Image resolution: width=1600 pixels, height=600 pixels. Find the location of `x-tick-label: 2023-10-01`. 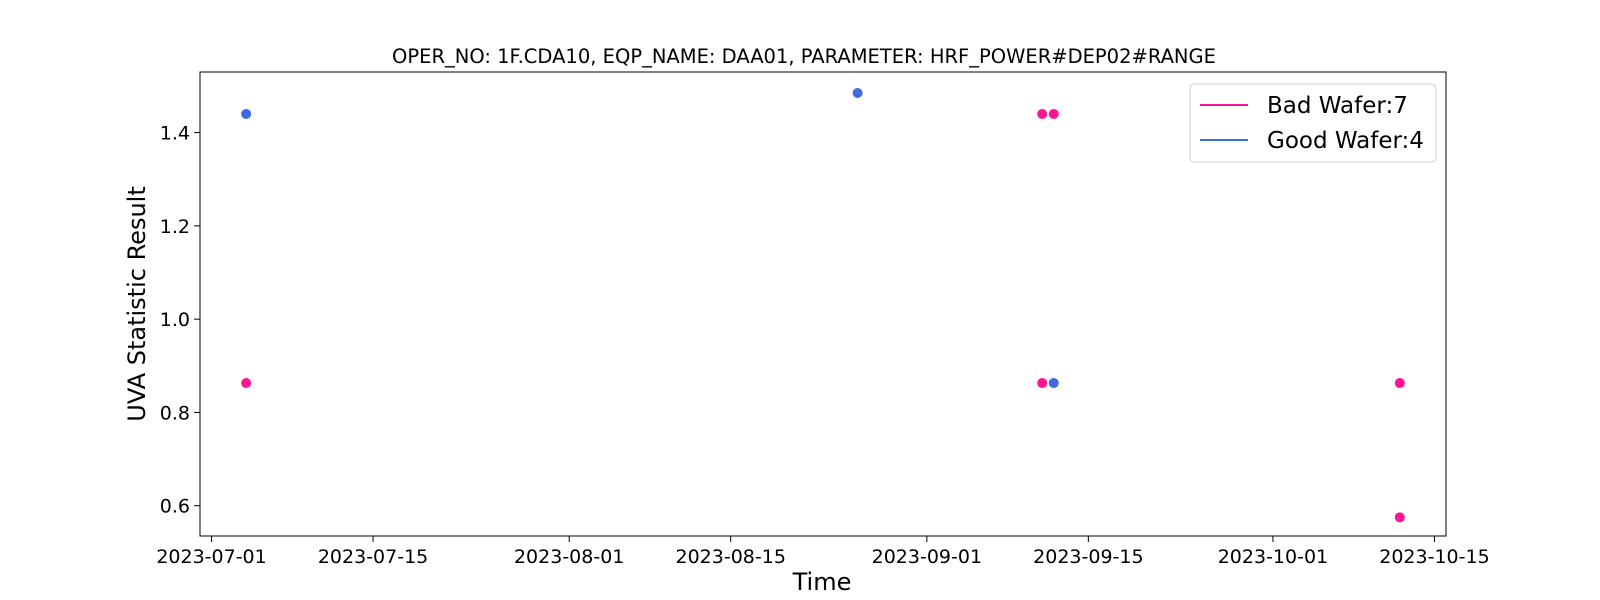

x-tick-label: 2023-10-01 is located at coordinates (1273, 557).